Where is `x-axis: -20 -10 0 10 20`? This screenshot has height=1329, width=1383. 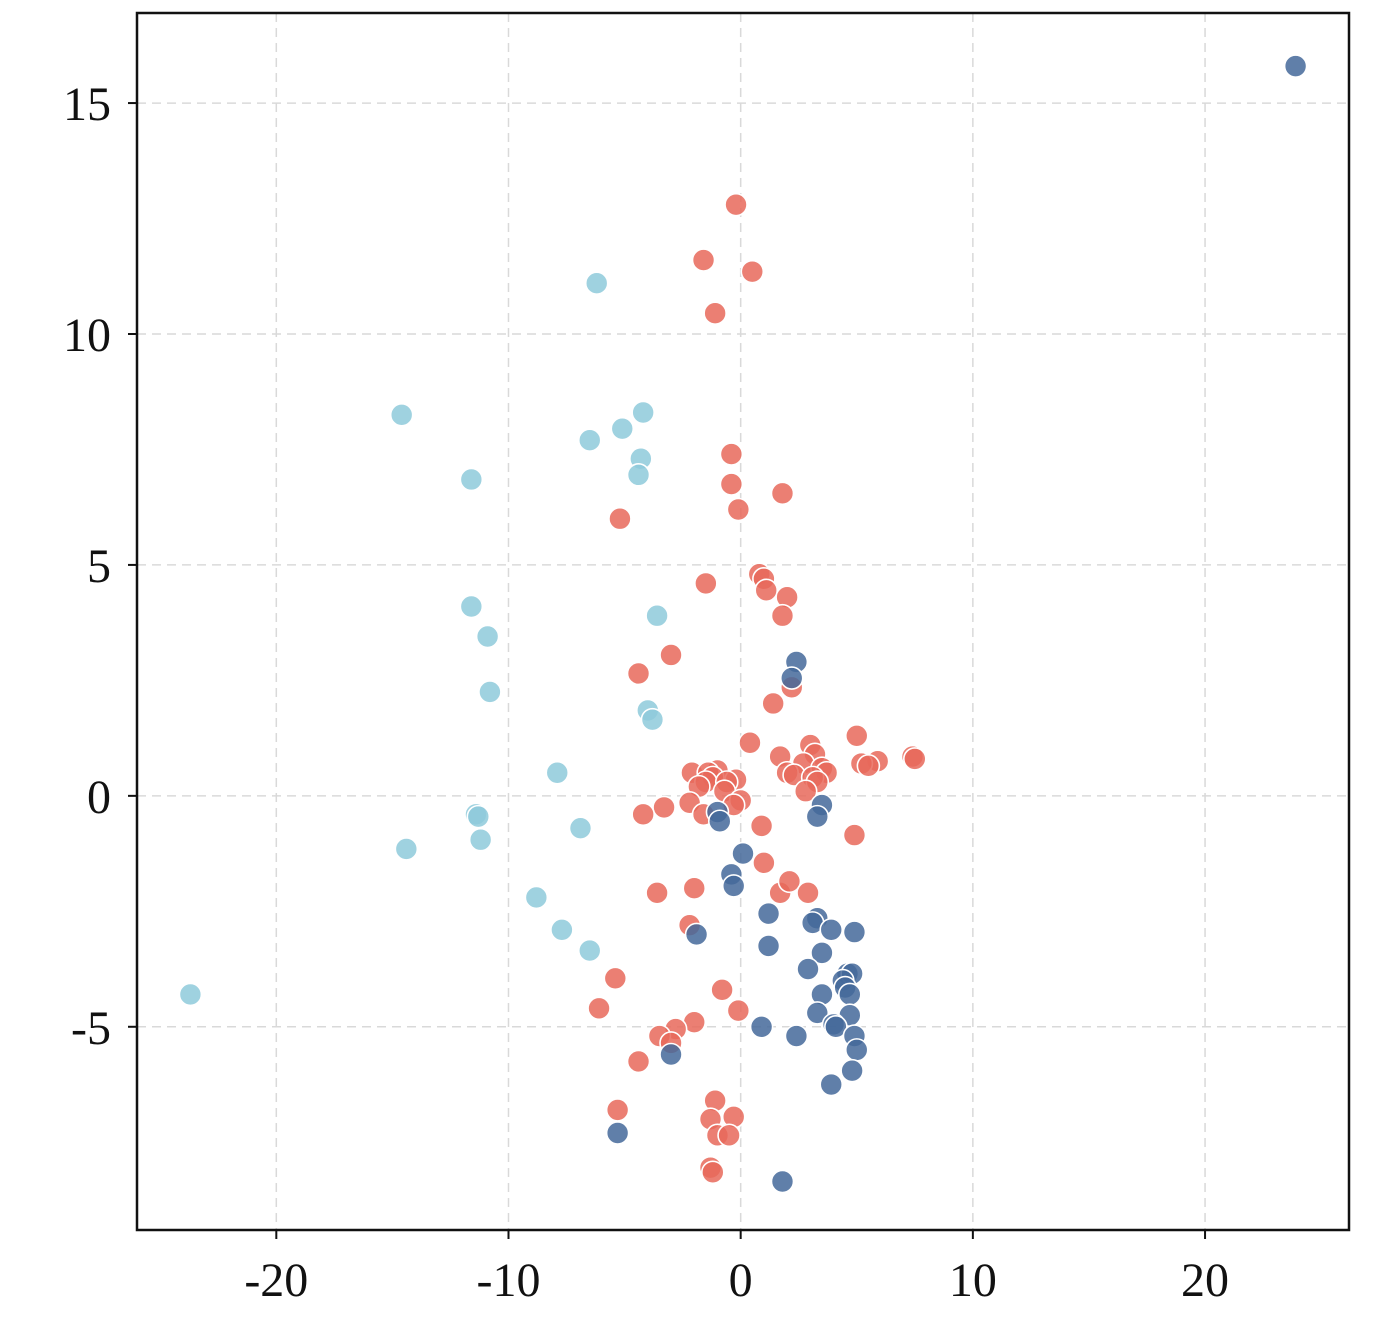 x-axis: -20 -10 0 10 20 is located at coordinates (736, 1268).